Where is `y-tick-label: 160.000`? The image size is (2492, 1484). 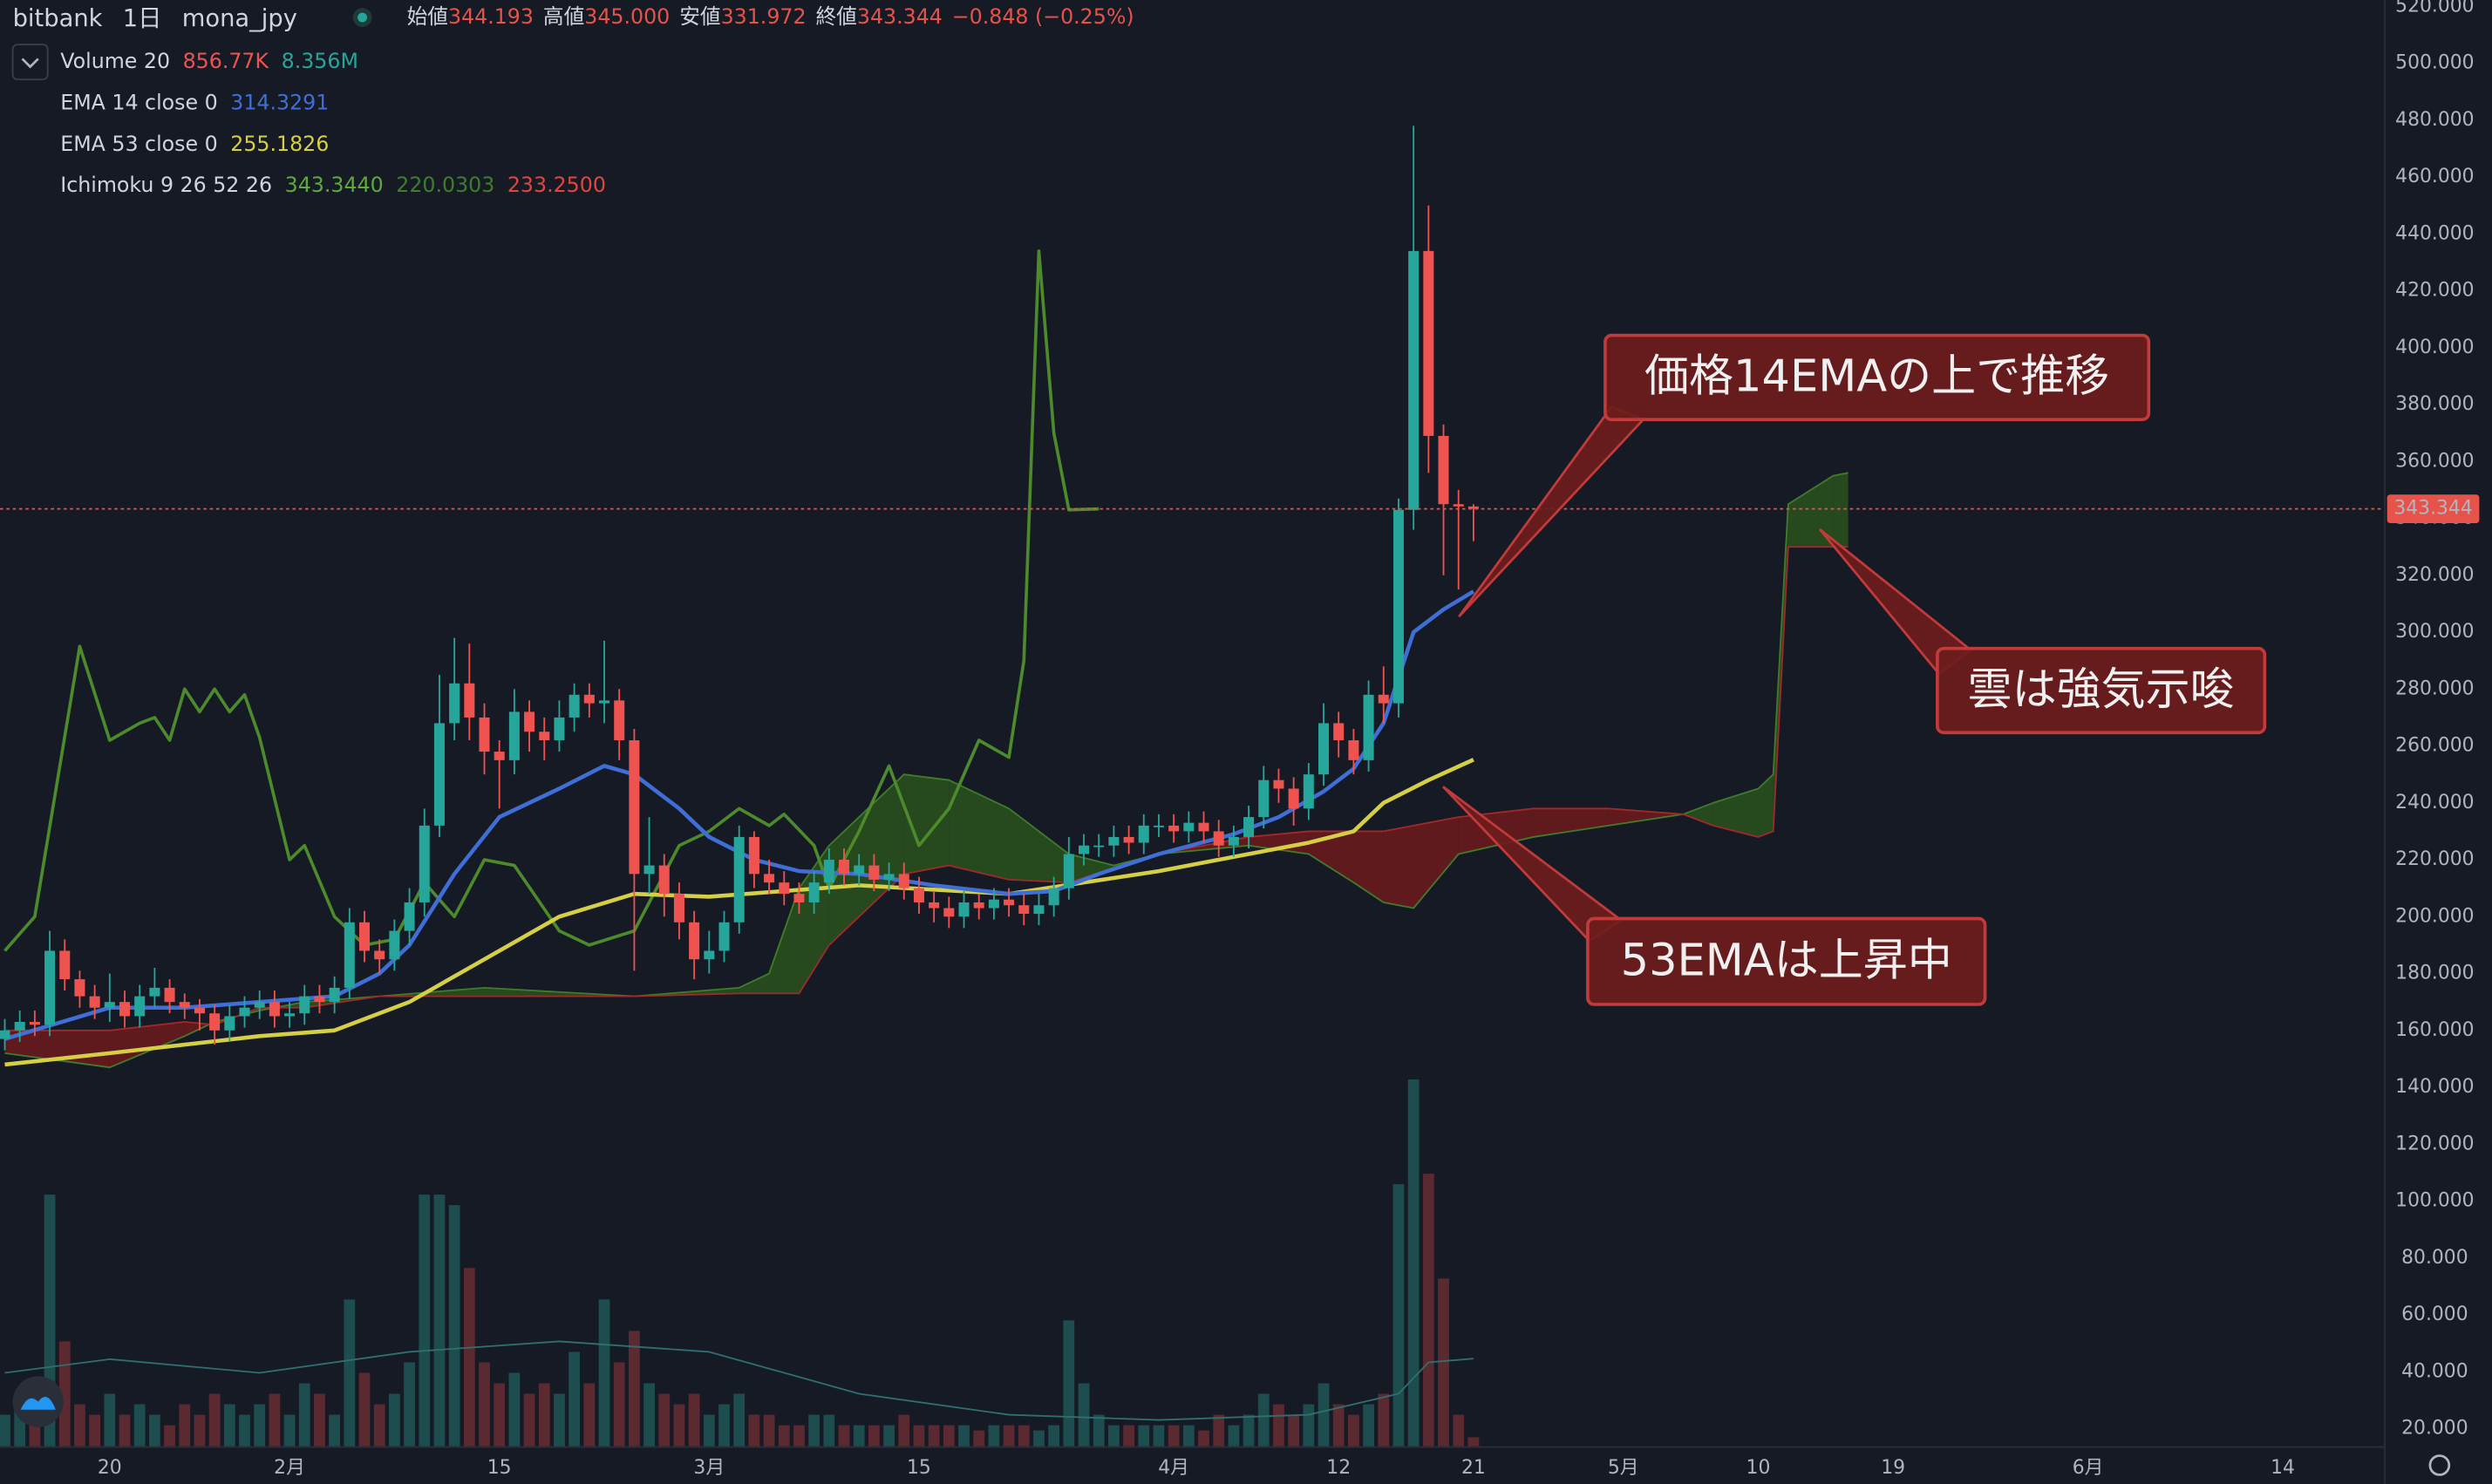
y-tick-label: 160.000 is located at coordinates (2434, 1030).